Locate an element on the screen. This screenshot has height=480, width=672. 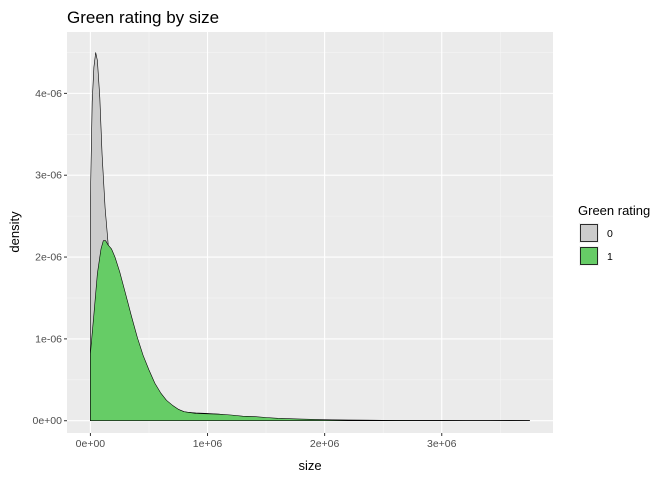
legend-label-0: 0 is located at coordinates (610, 234).